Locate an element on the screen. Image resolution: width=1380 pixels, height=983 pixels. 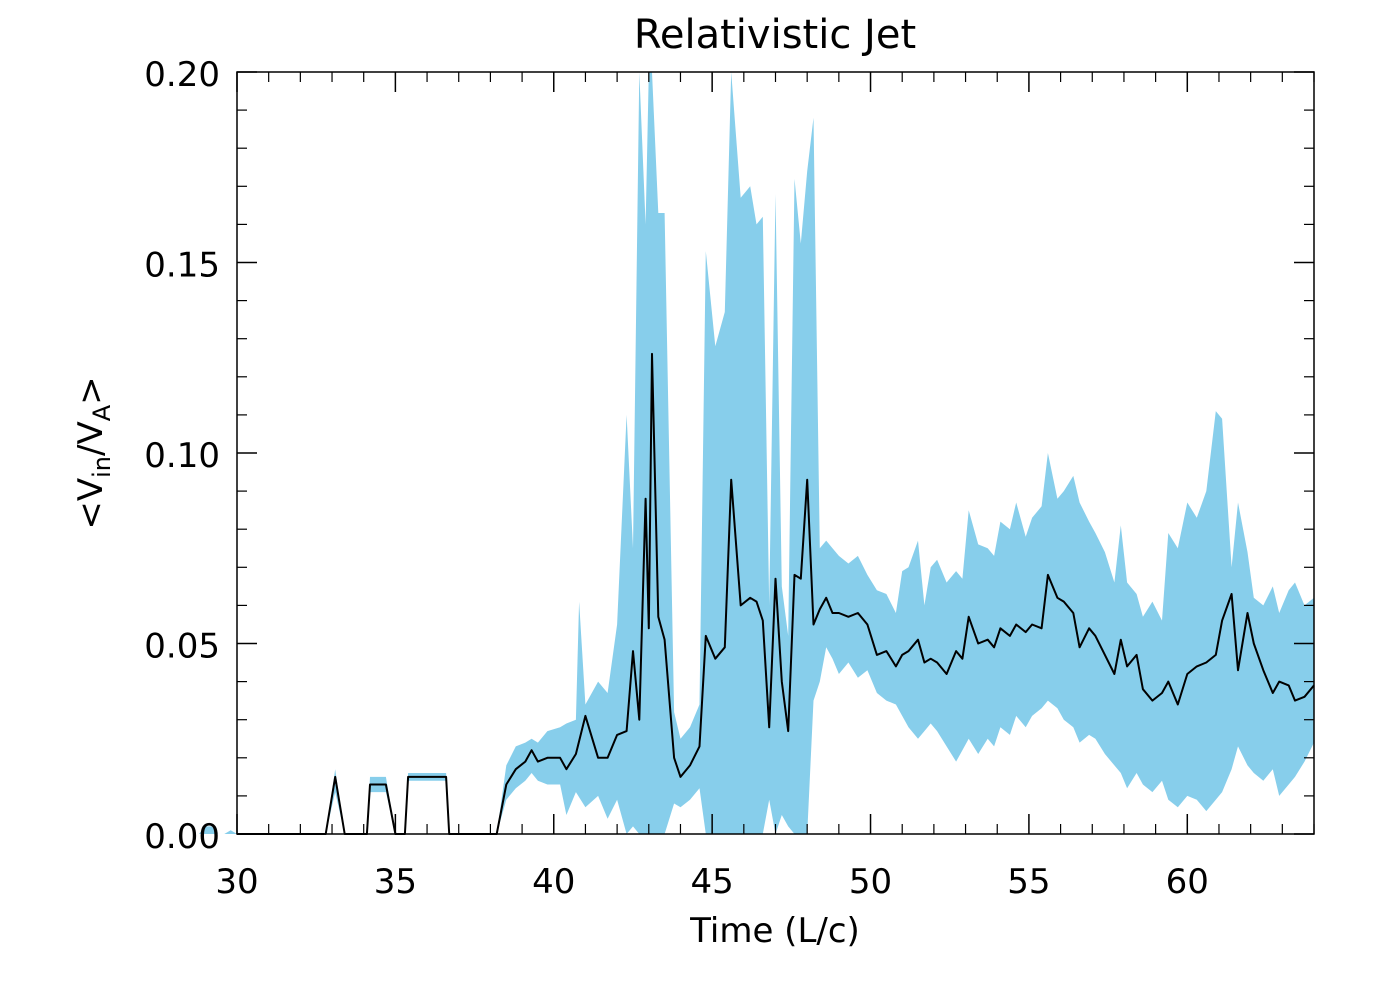
x-tick-label: 50 is located at coordinates (870, 882).